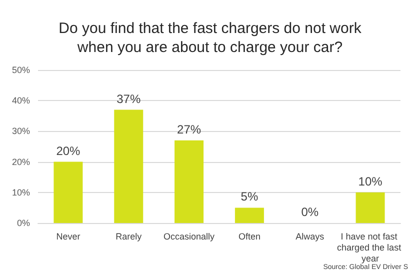 This screenshot has width=420, height=279. I want to click on y-tick-label: 40%, so click(21, 101).